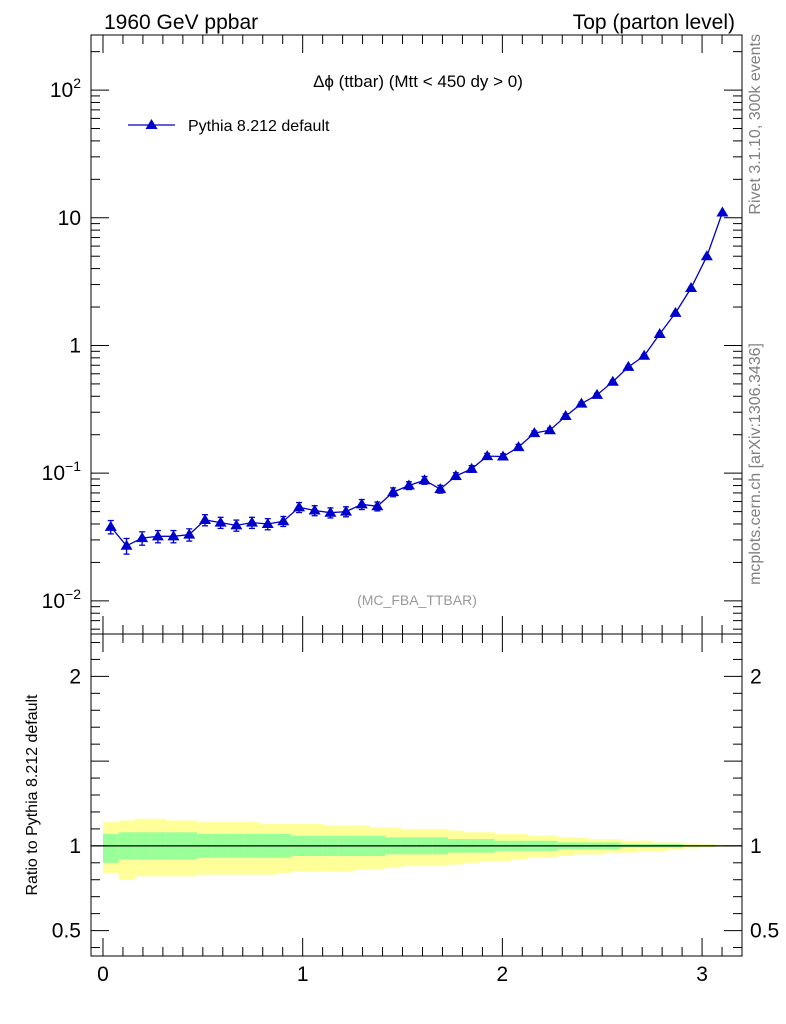 Image resolution: width=786 pixels, height=1024 pixels. I want to click on analysis-label: (MC_FBA_TTBAR), so click(417, 600).